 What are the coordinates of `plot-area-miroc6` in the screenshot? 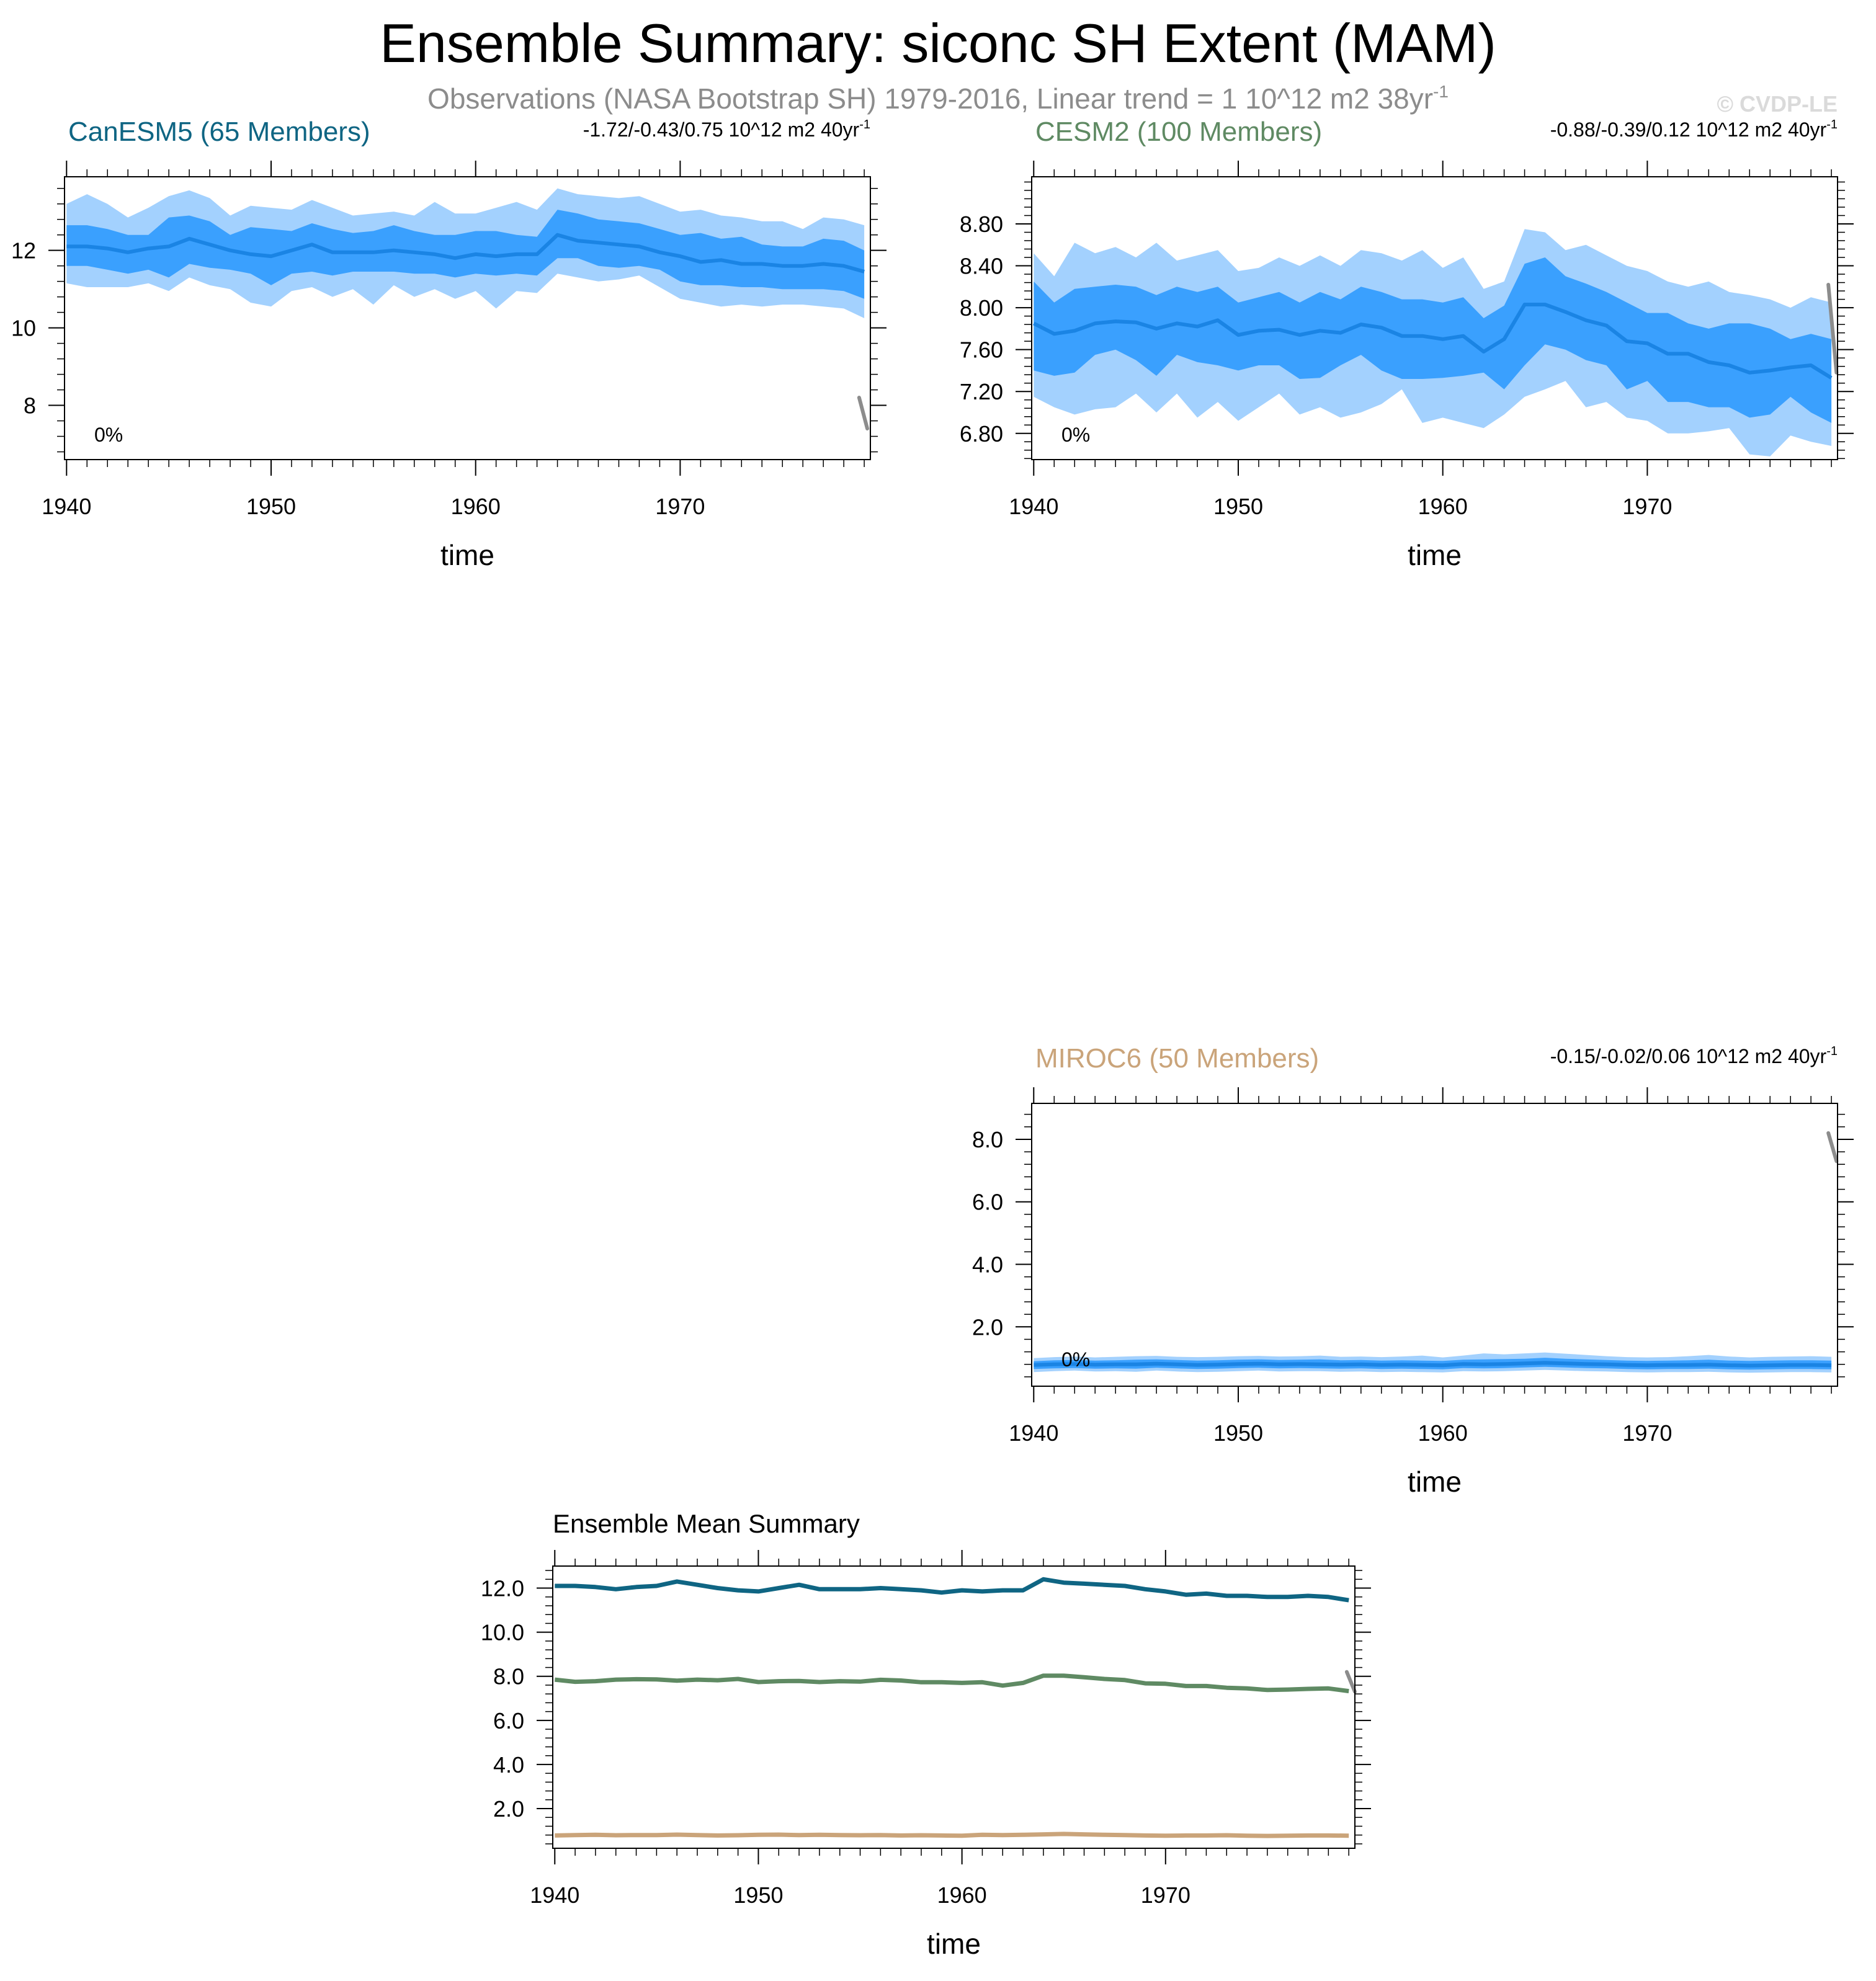 It's located at (1433, 1362).